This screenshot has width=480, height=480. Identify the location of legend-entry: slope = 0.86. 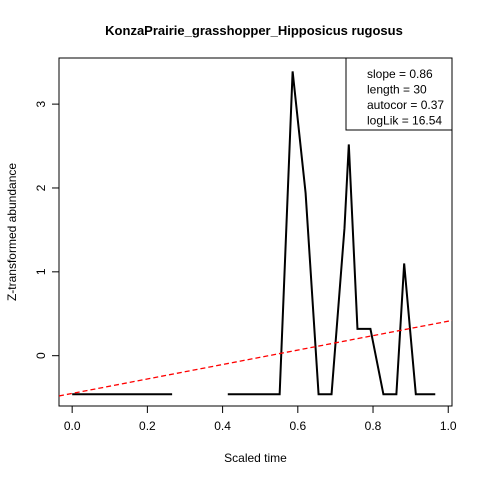
(400, 74).